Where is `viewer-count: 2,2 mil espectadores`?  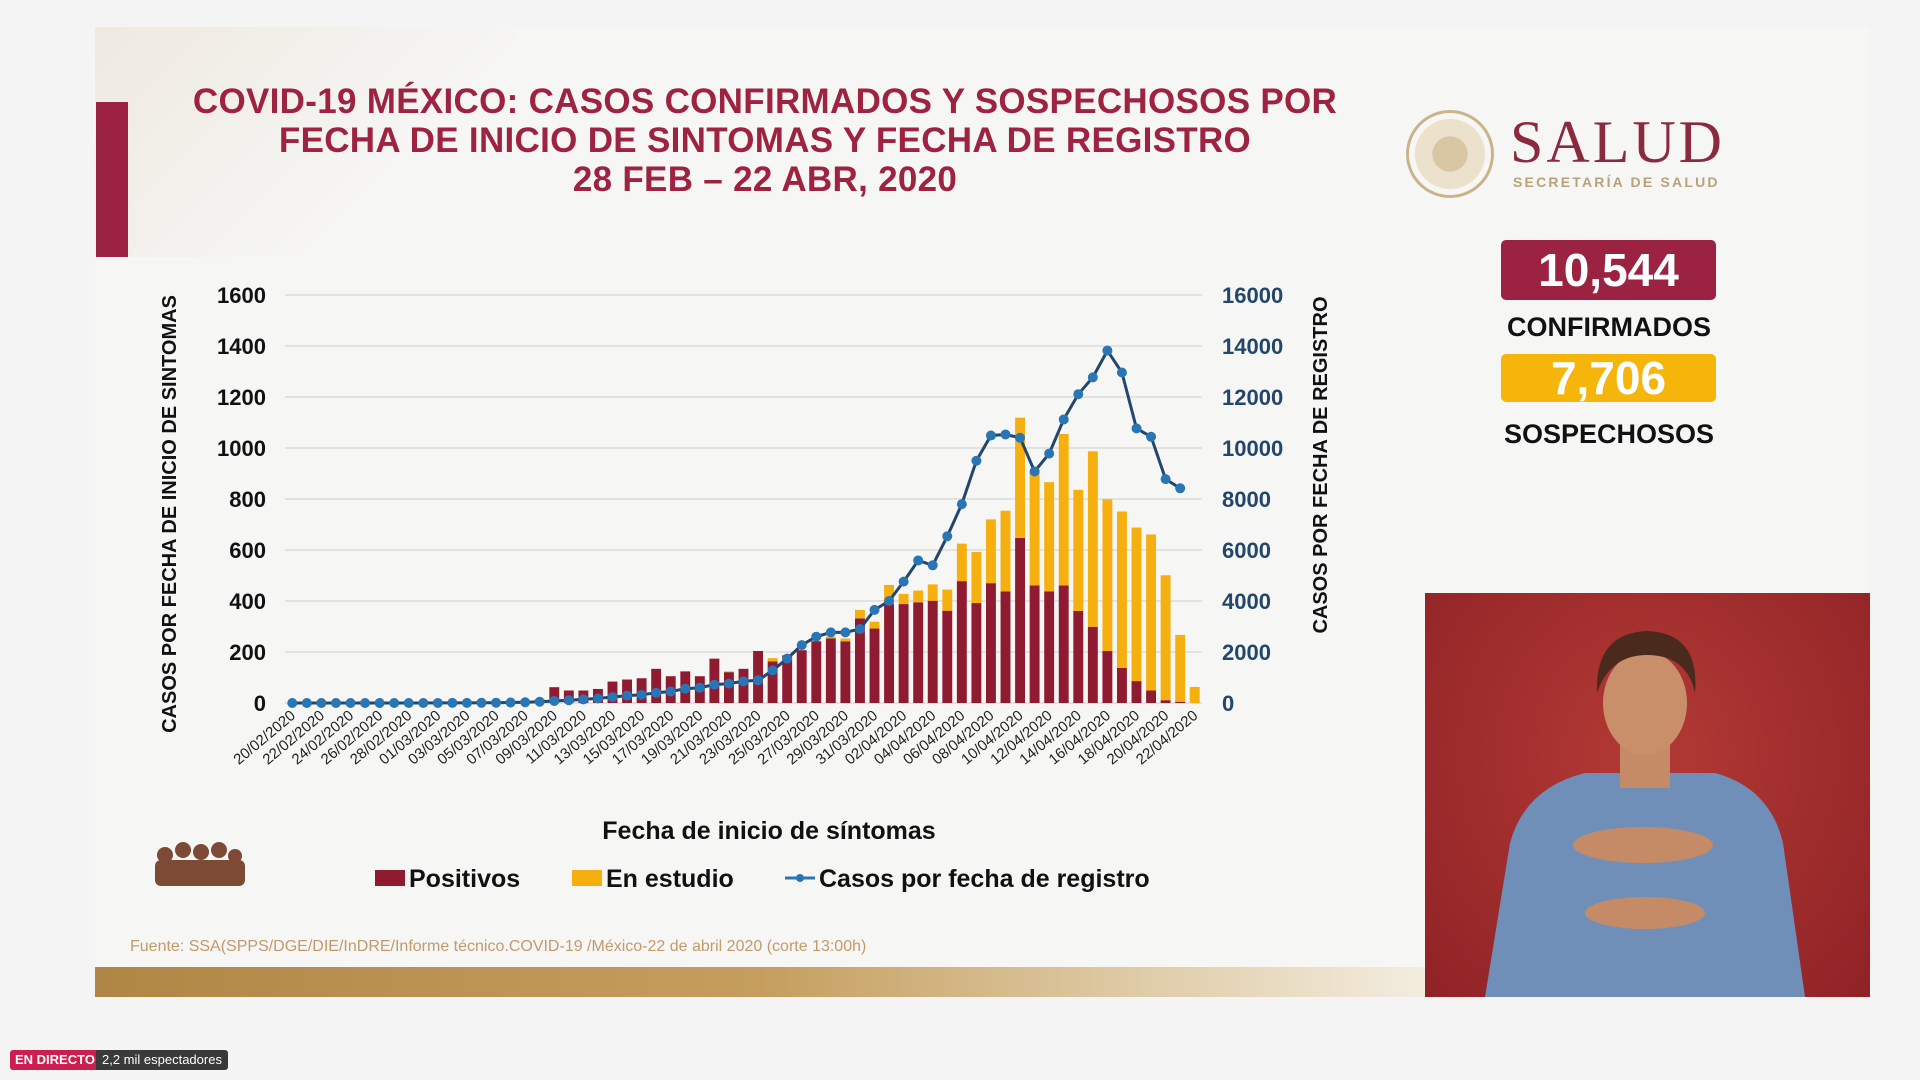 viewer-count: 2,2 mil espectadores is located at coordinates (162, 1060).